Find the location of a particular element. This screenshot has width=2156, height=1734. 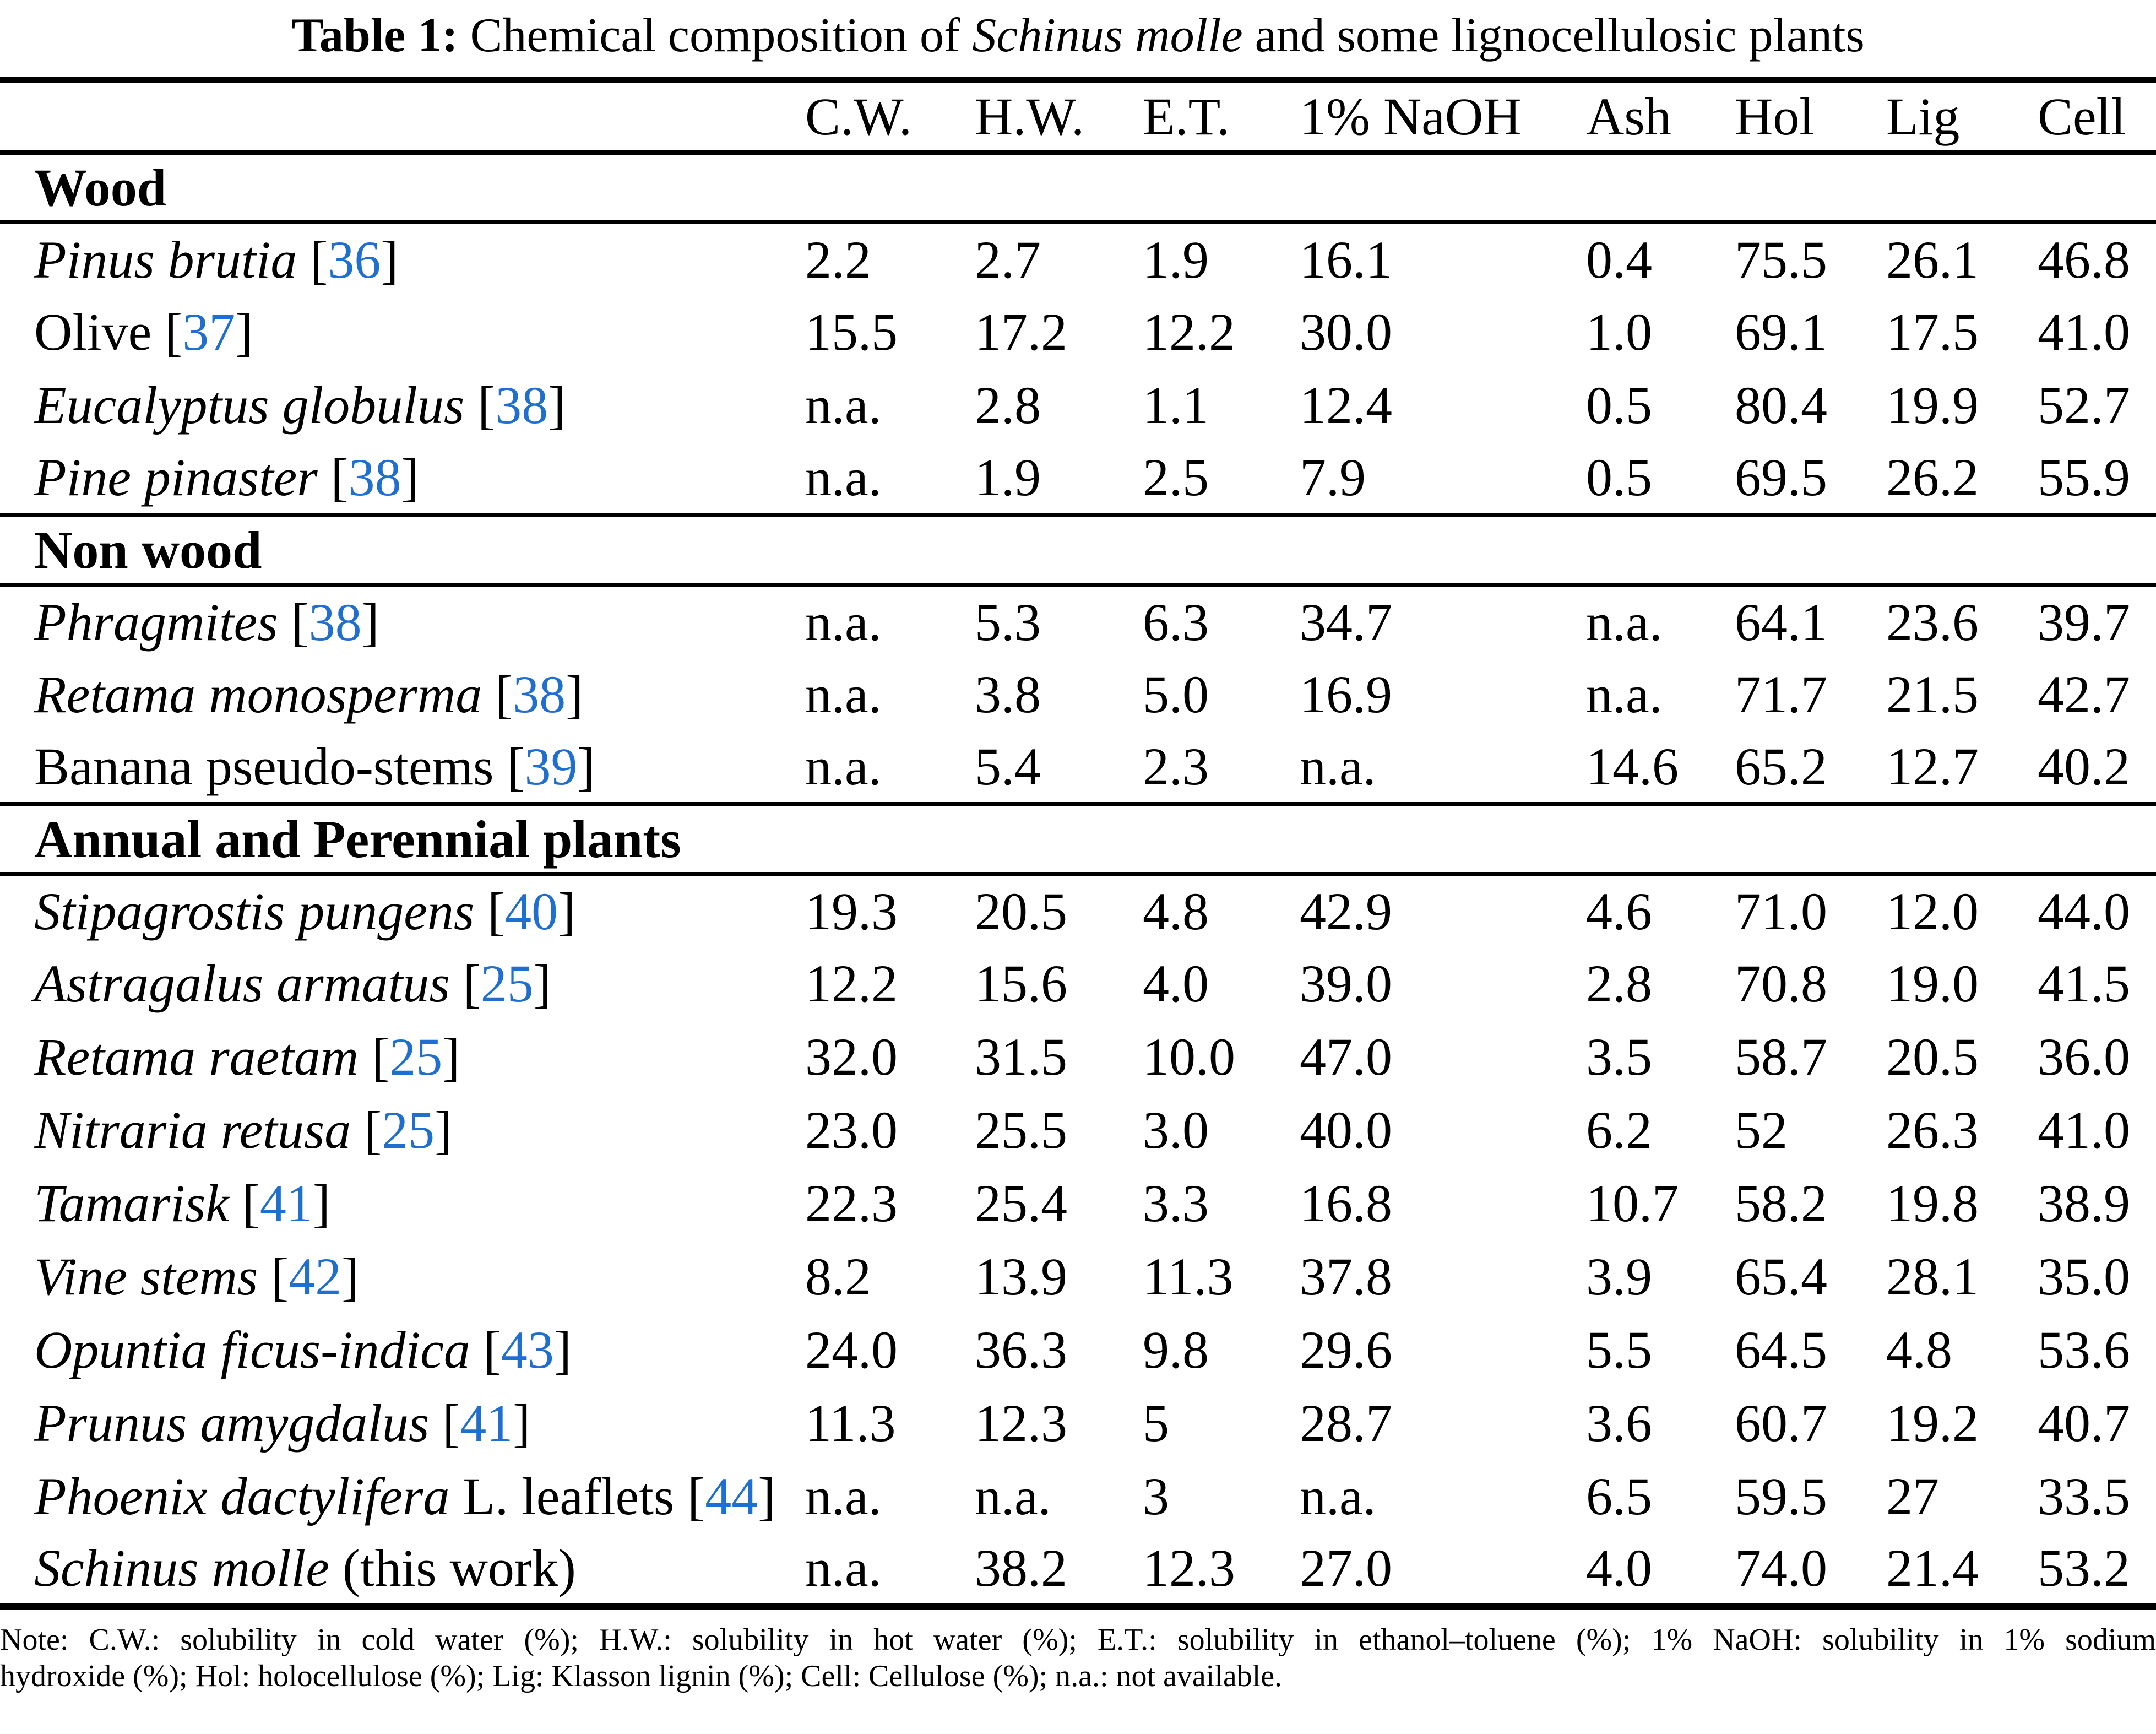

section-header: Non wood is located at coordinates (1078, 550).